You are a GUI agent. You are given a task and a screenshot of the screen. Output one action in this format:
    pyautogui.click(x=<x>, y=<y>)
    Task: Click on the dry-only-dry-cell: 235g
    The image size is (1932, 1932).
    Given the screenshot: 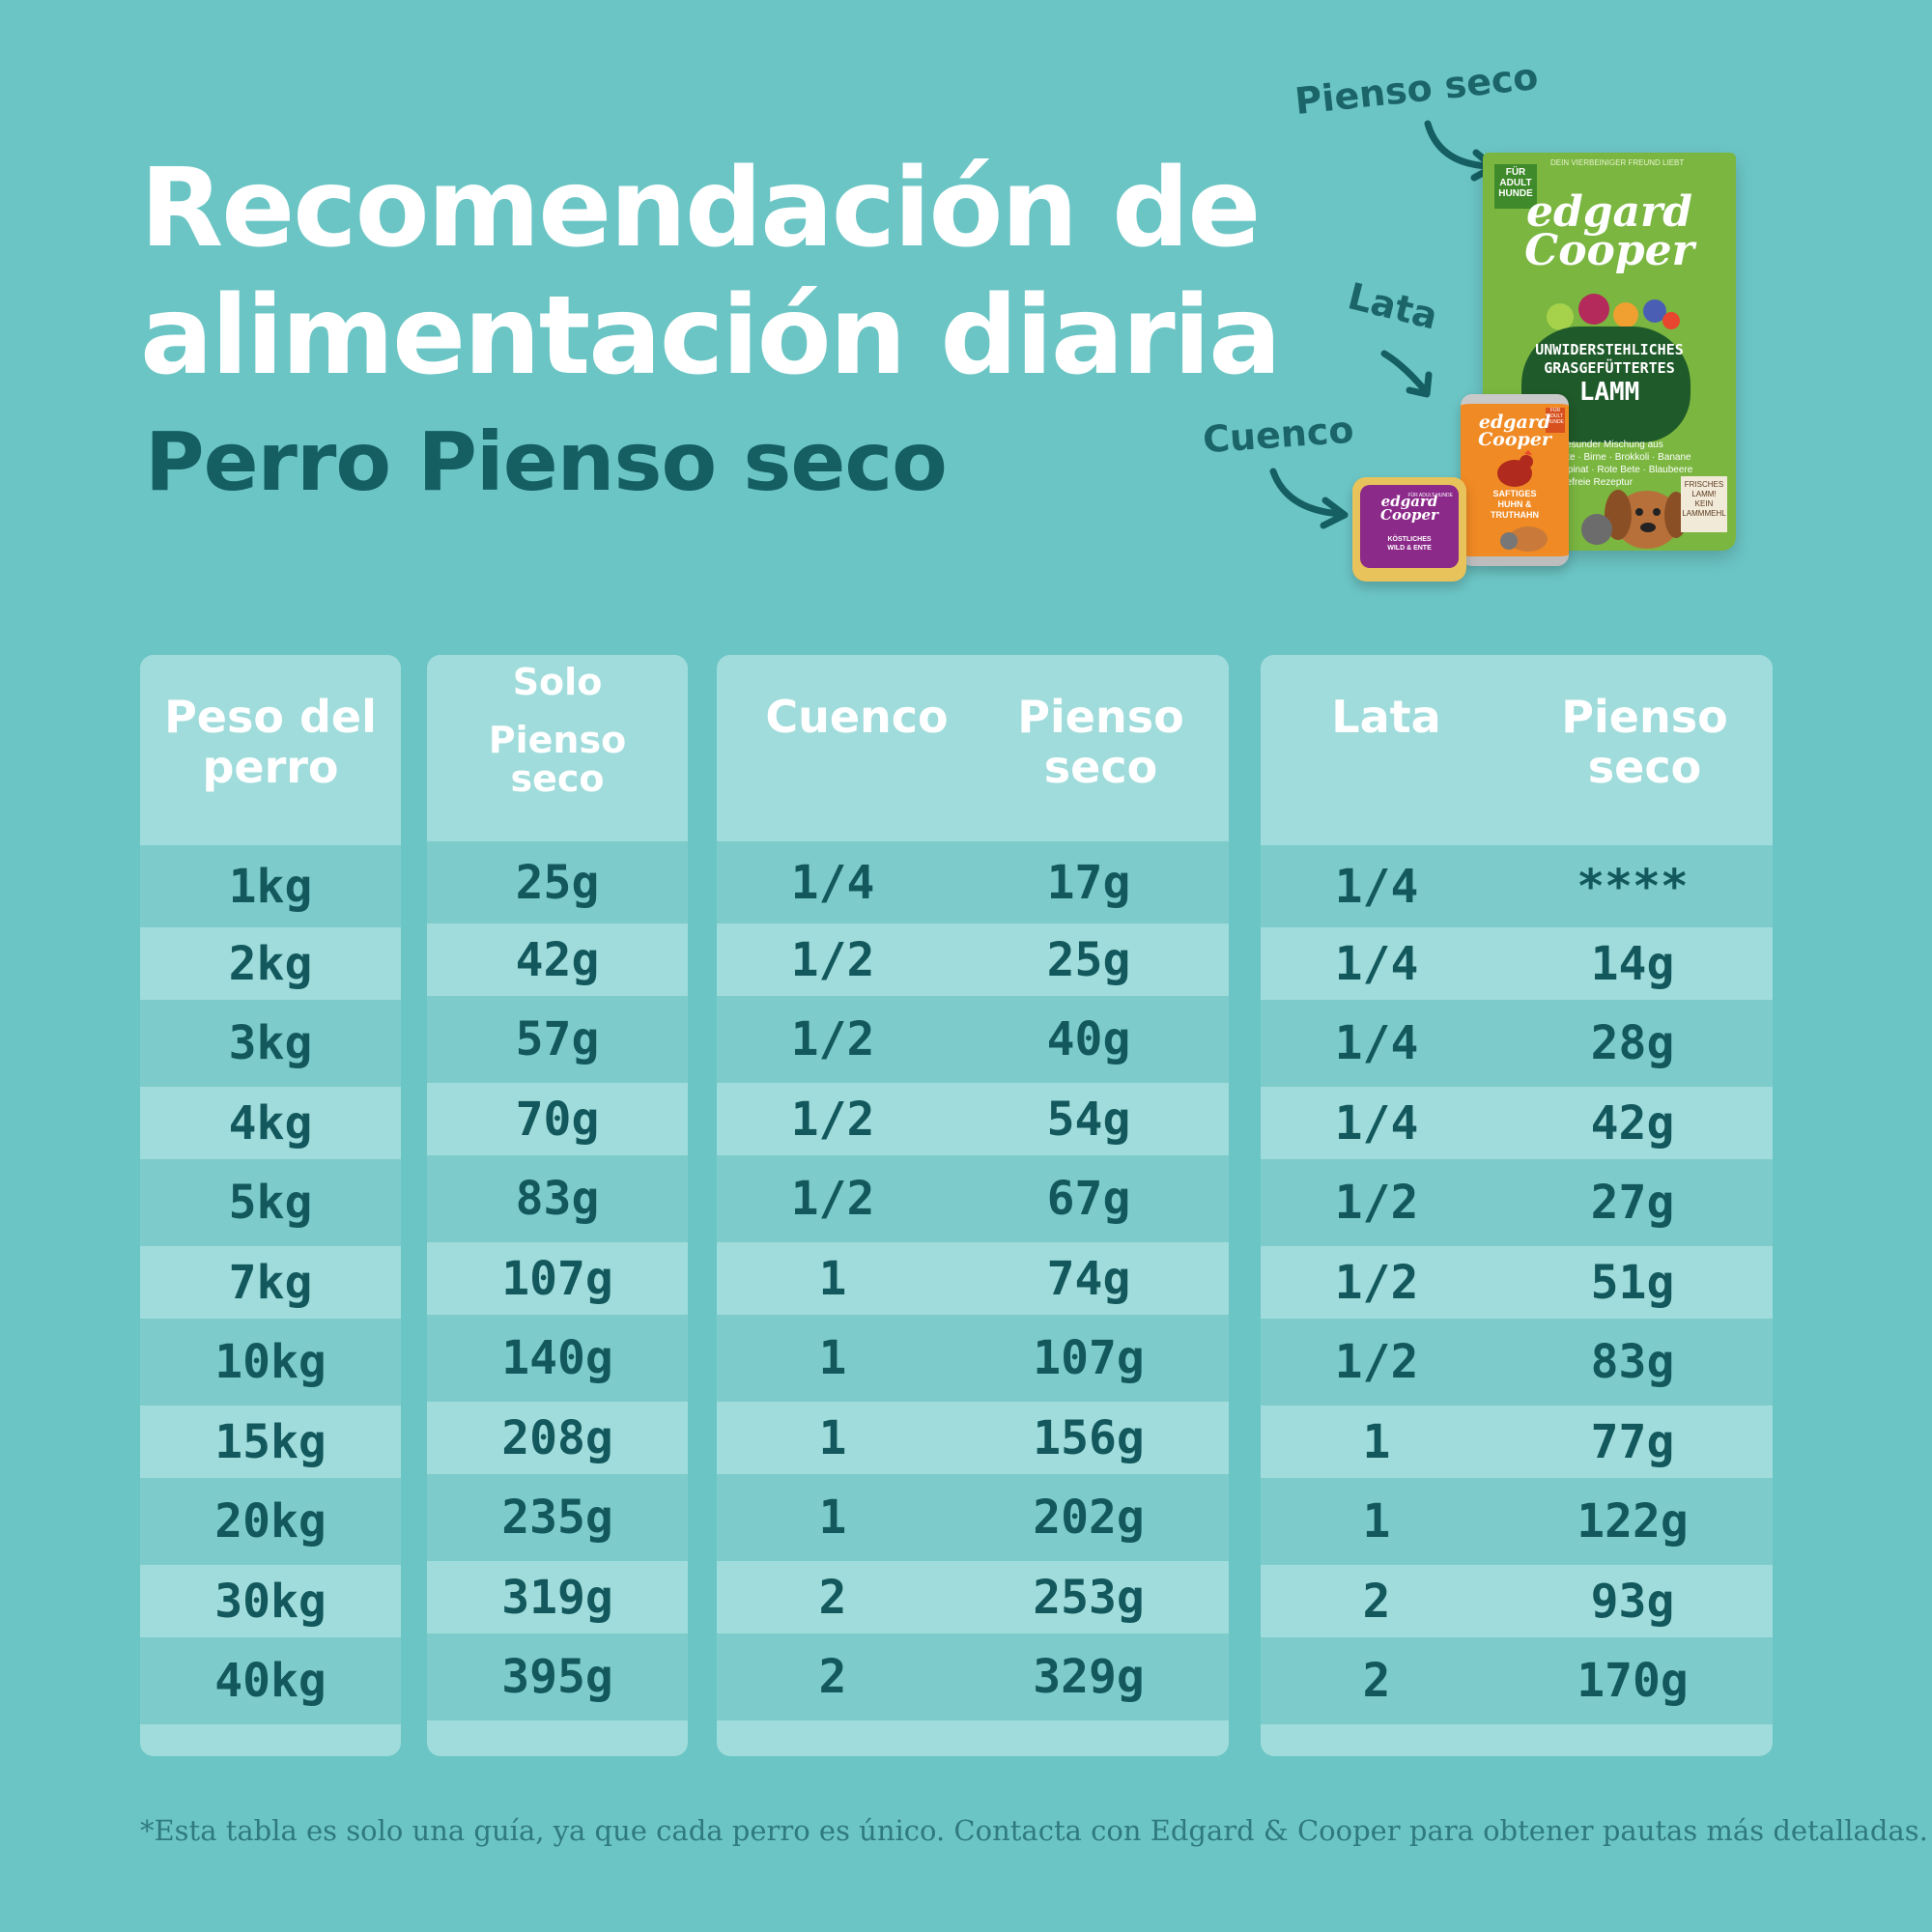 What is the action you would take?
    pyautogui.click(x=557, y=1518)
    